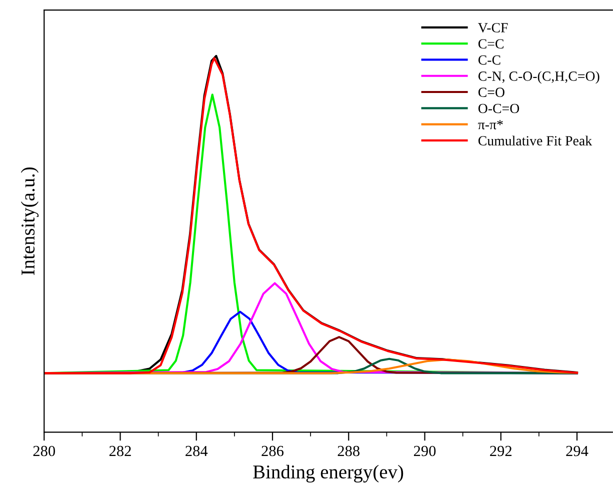 The width and height of the screenshot is (613, 502). Describe the element at coordinates (539, 77) in the screenshot. I see `legend-label: C-N, C-O-(C,H,C=O)` at that location.